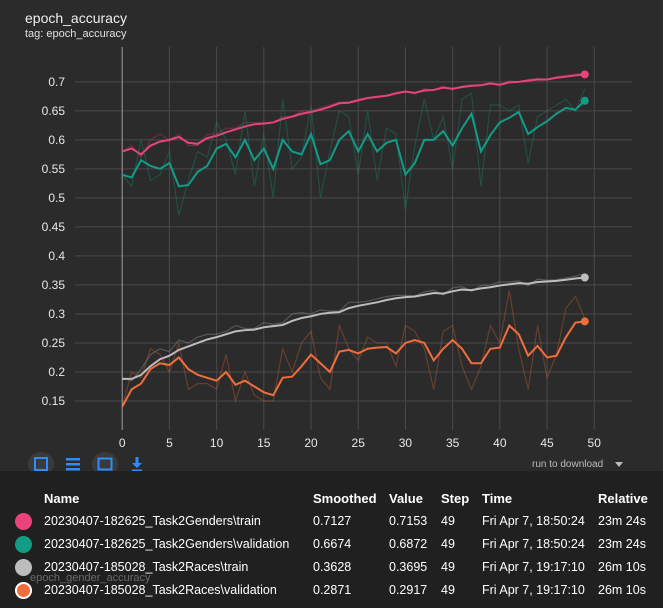  Describe the element at coordinates (146, 567) in the screenshot. I see `row-name: 20230407-185028_Task2Races\train` at that location.